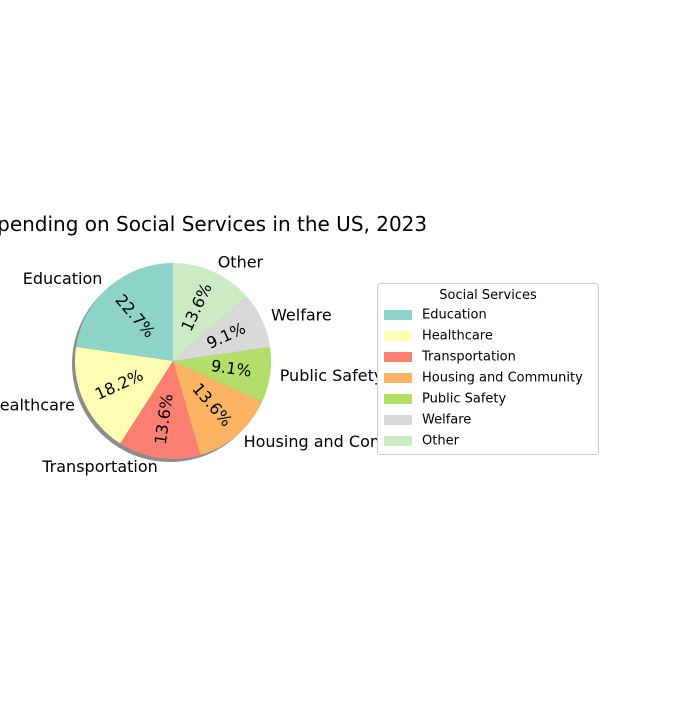  What do you see at coordinates (488, 295) in the screenshot?
I see `legend-title: Social Services` at bounding box center [488, 295].